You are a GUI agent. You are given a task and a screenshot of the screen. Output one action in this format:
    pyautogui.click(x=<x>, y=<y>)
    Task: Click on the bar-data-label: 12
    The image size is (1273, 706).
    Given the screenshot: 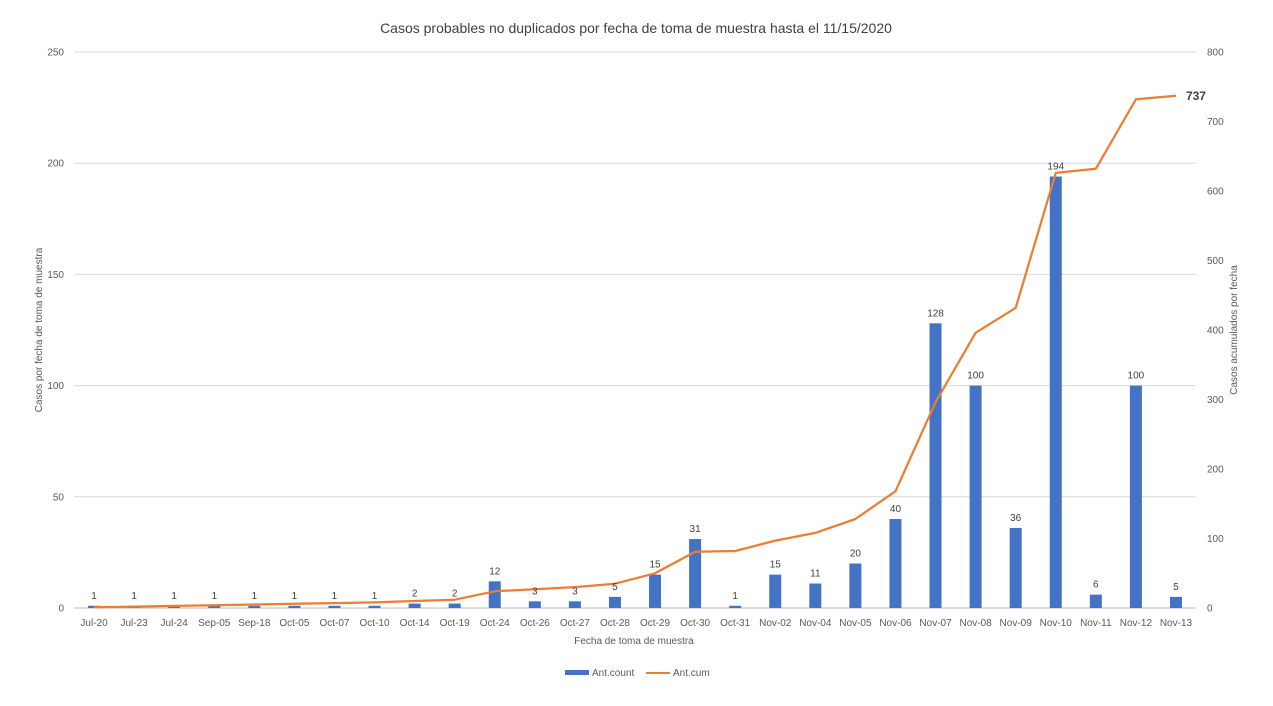 What is the action you would take?
    pyautogui.click(x=495, y=571)
    